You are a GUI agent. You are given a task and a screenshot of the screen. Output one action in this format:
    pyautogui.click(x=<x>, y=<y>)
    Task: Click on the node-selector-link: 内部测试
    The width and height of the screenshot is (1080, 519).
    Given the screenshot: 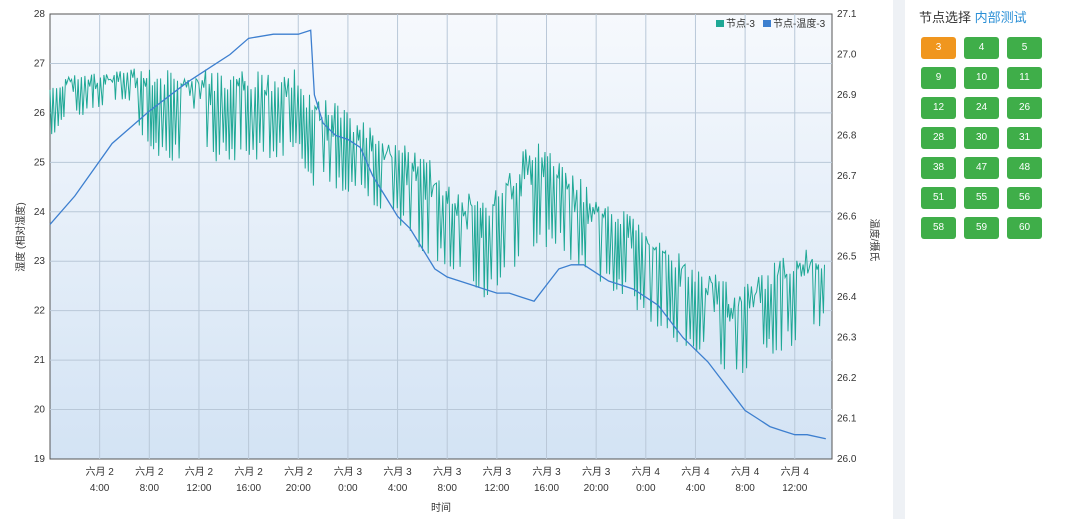 What is the action you would take?
    pyautogui.click(x=1000, y=17)
    